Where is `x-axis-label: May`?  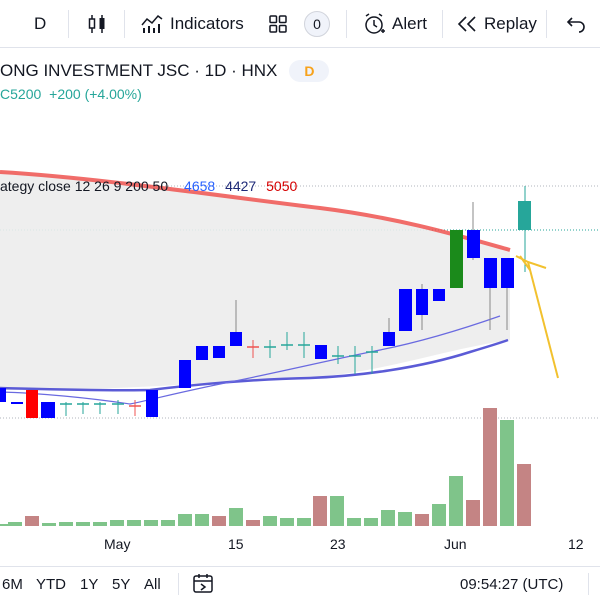 x-axis-label: May is located at coordinates (117, 544).